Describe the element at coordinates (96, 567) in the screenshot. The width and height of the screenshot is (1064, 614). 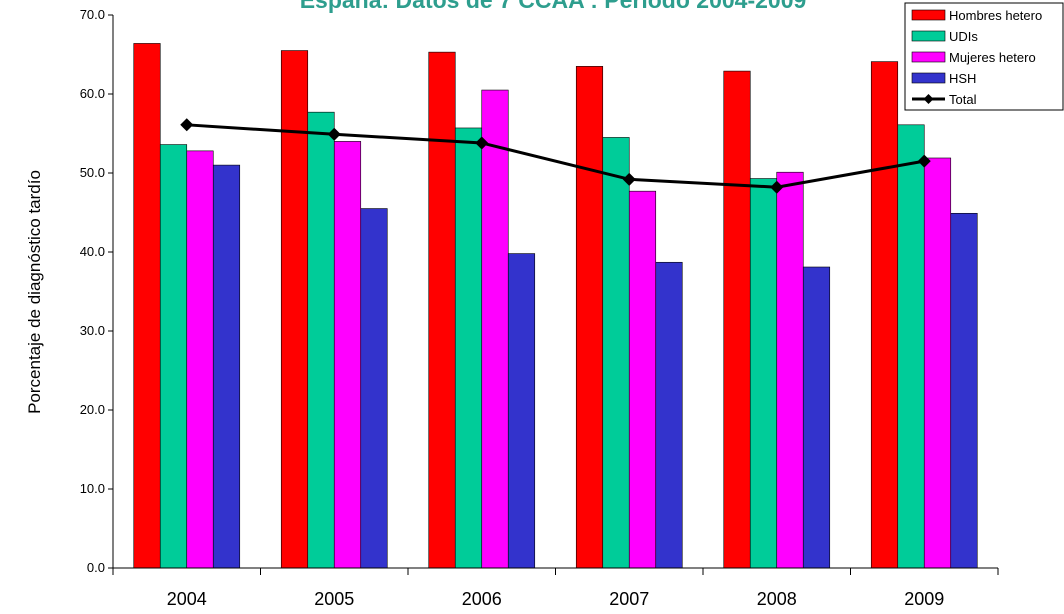
I see `y-tick-label: 0.0` at that location.